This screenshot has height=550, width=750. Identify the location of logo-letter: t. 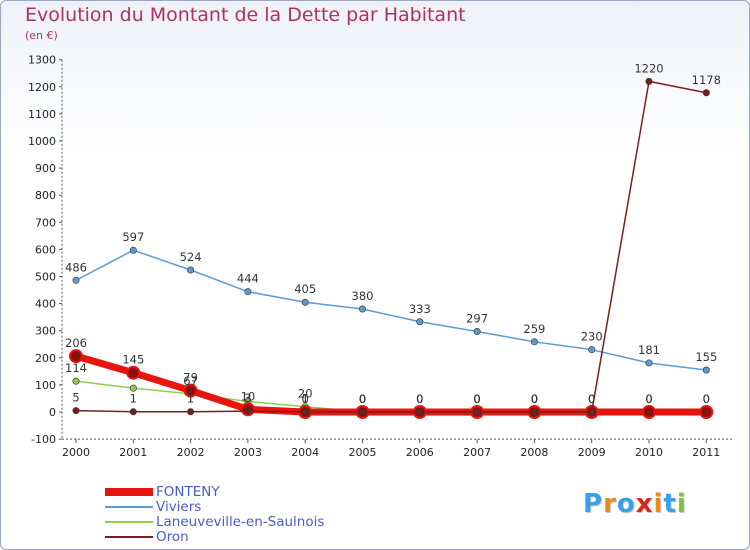
(670, 504).